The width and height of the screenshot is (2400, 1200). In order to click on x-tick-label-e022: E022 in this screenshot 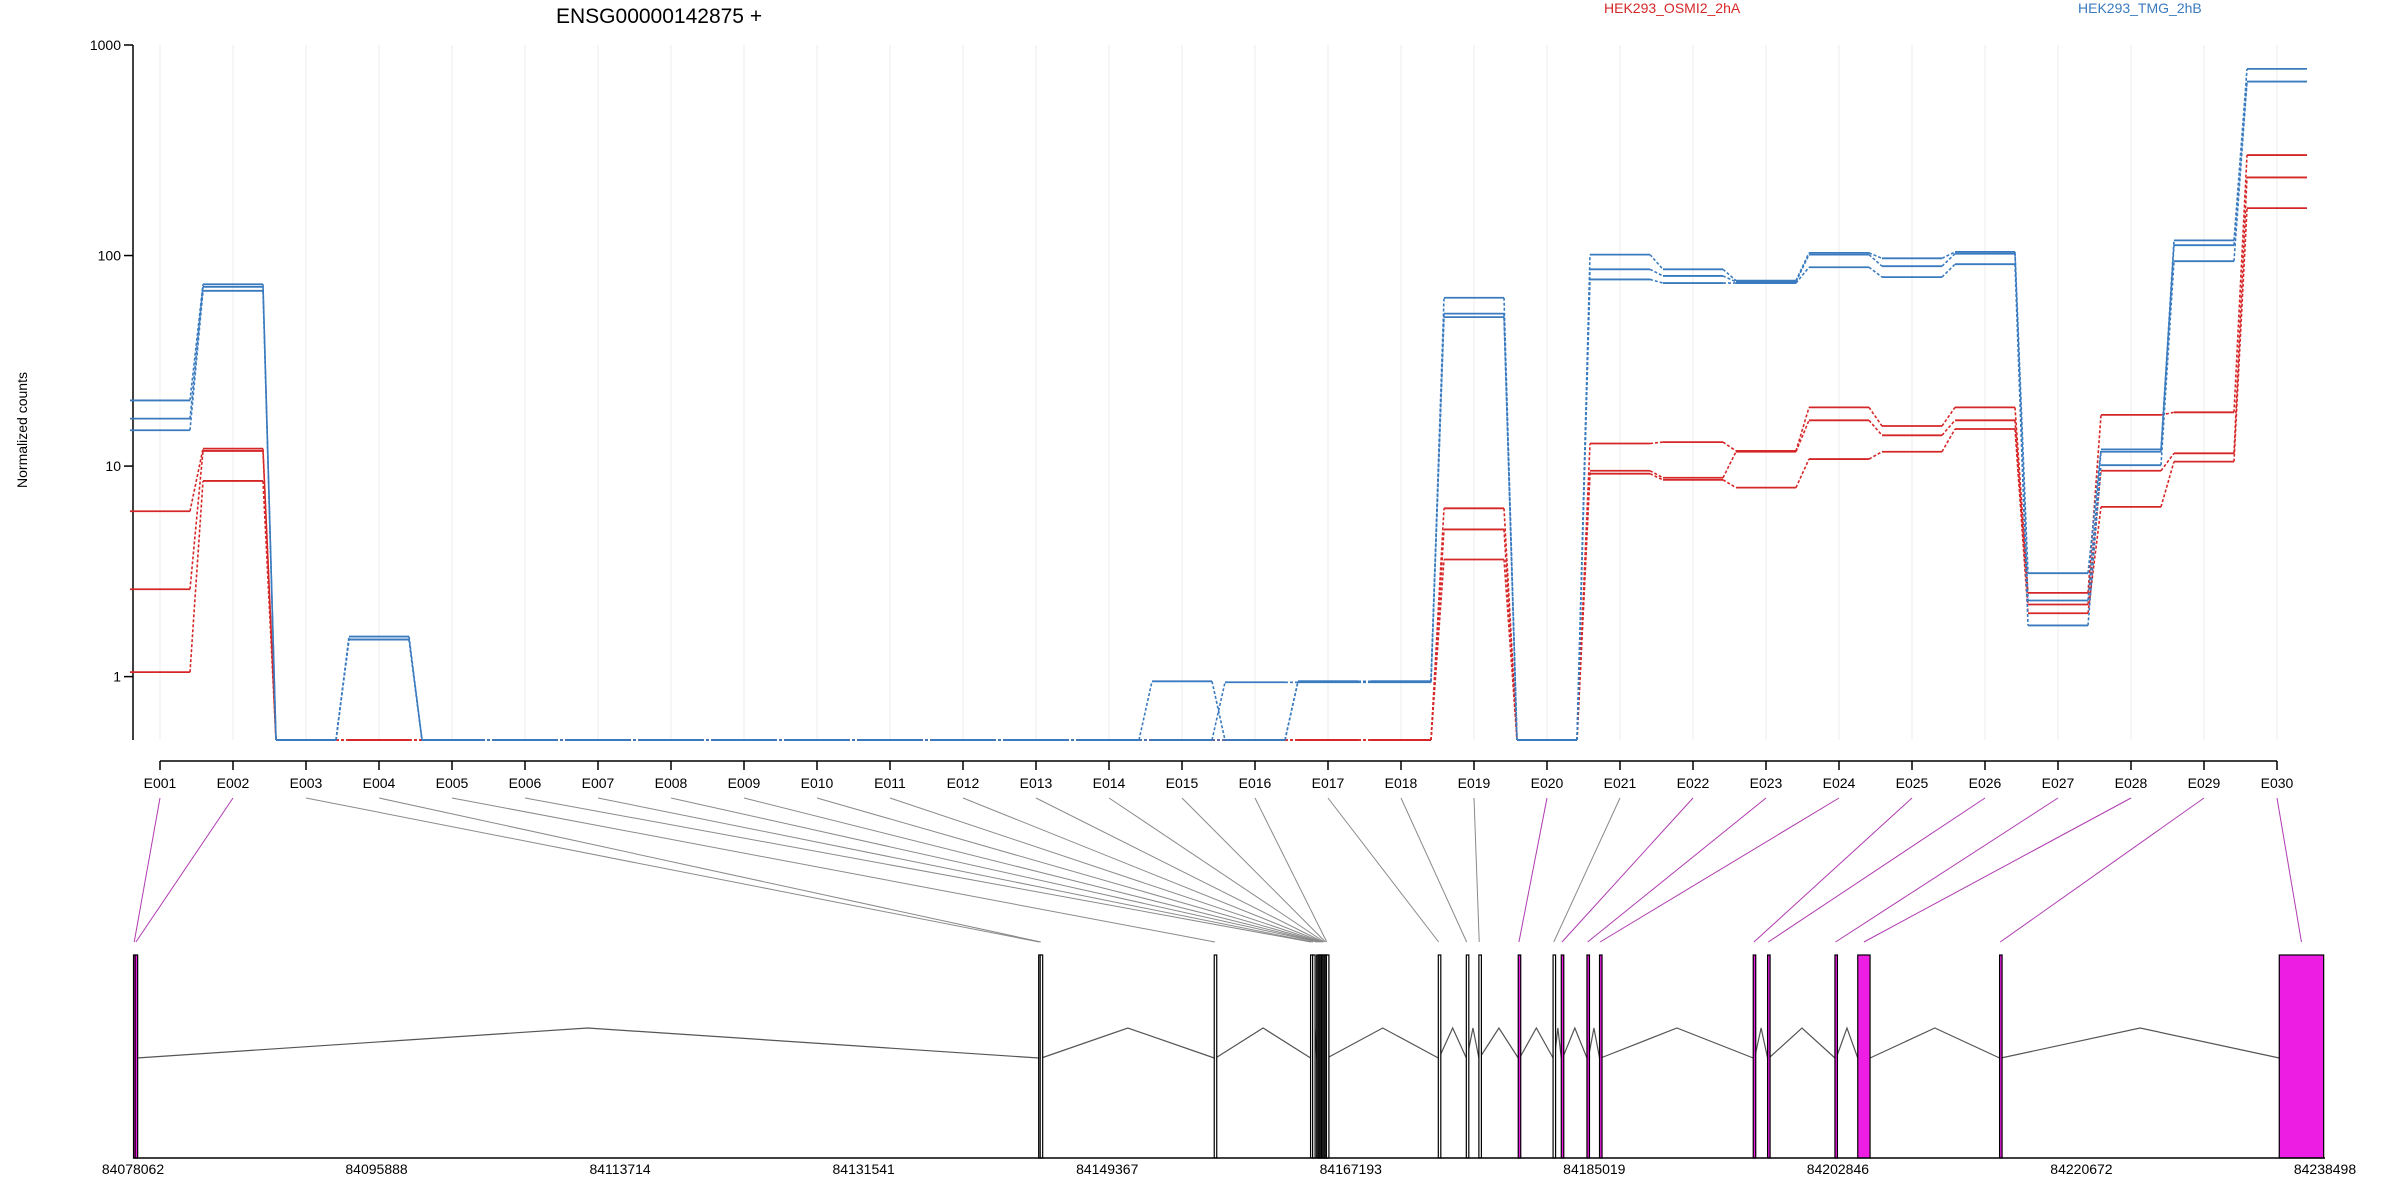, I will do `click(1693, 783)`.